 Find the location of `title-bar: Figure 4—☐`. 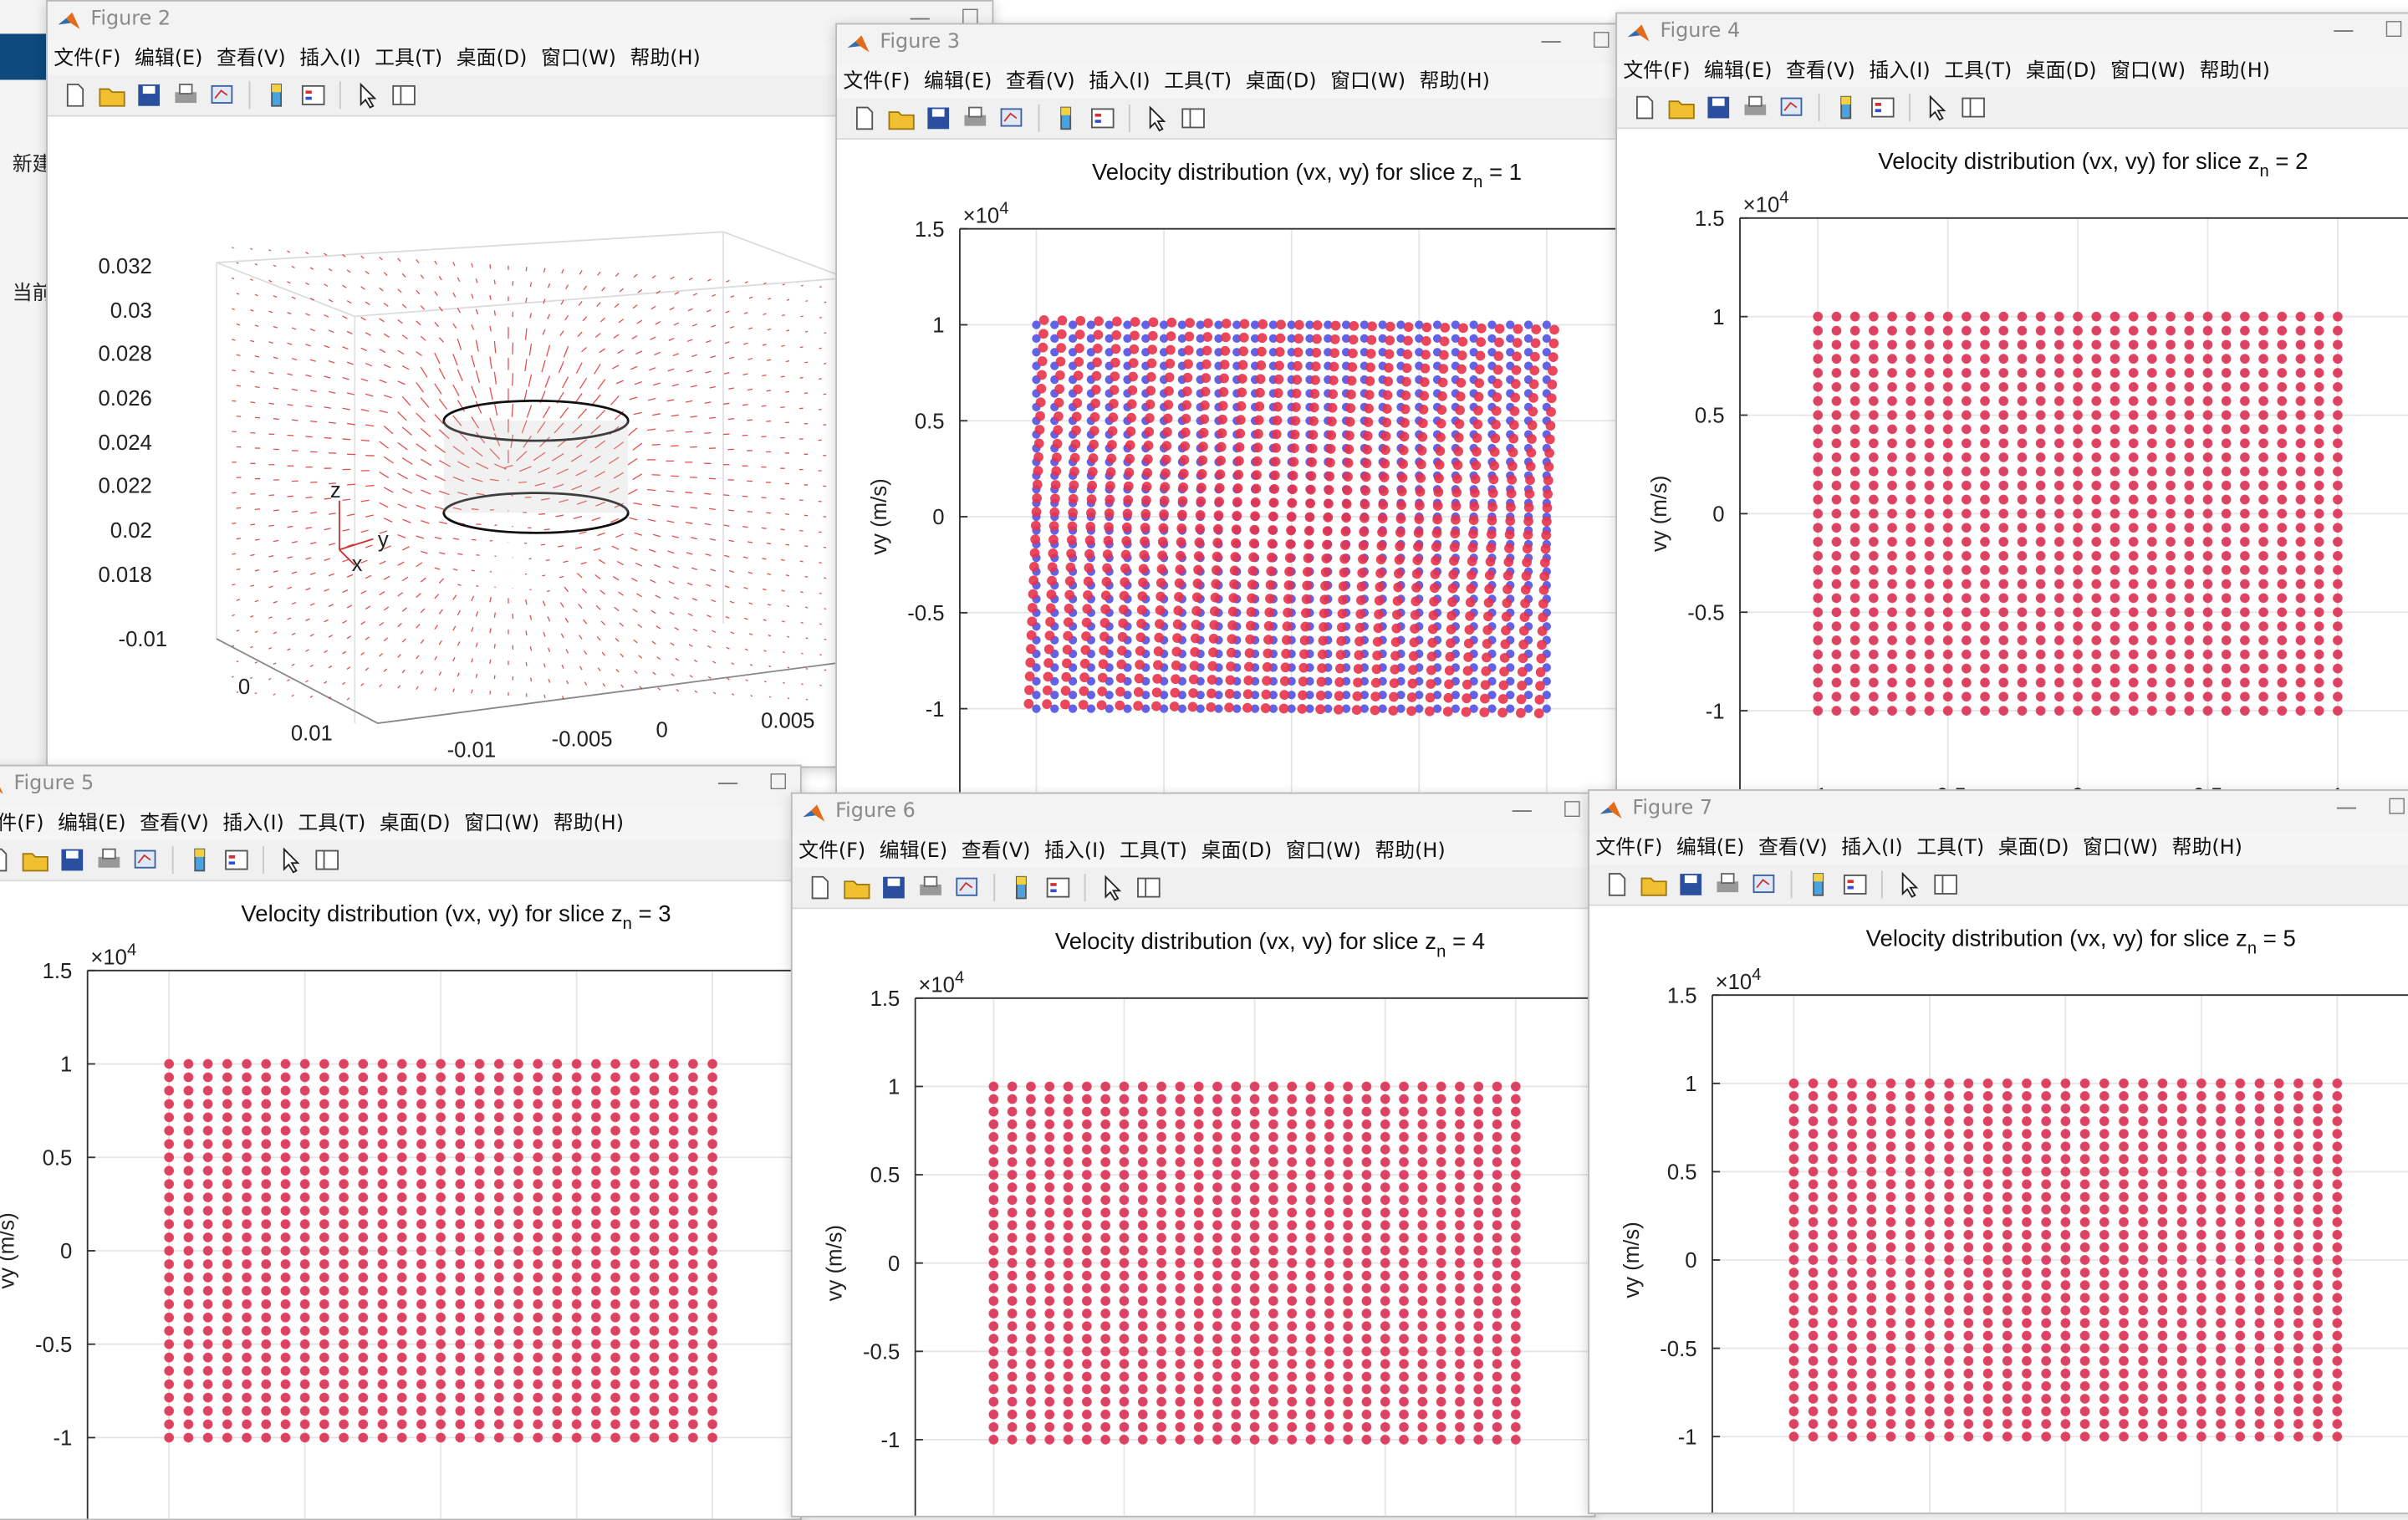

title-bar: Figure 4—☐ is located at coordinates (2013, 34).